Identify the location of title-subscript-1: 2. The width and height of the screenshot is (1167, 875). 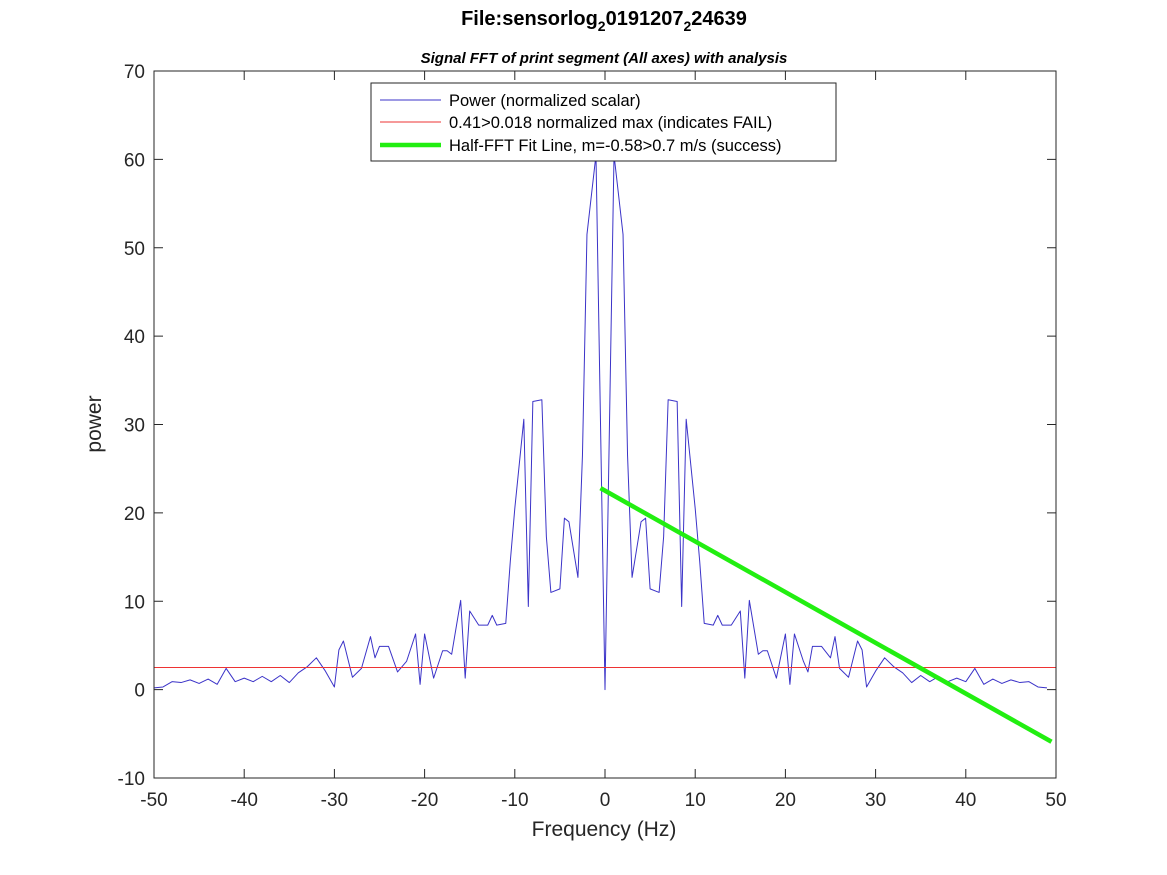
(602, 26).